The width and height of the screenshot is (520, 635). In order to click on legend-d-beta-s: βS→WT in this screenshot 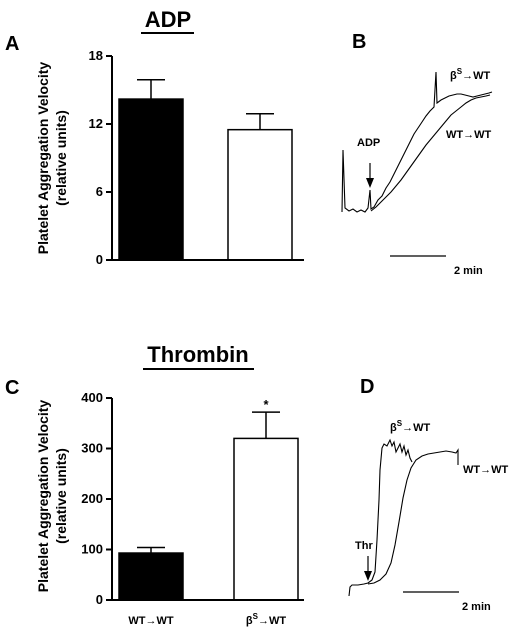, I will do `click(410, 426)`.